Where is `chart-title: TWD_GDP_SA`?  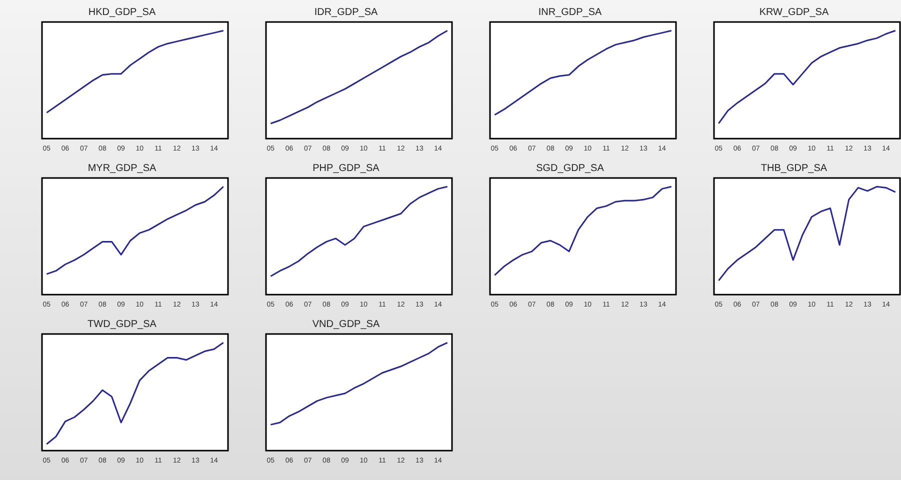 chart-title: TWD_GDP_SA is located at coordinates (122, 325).